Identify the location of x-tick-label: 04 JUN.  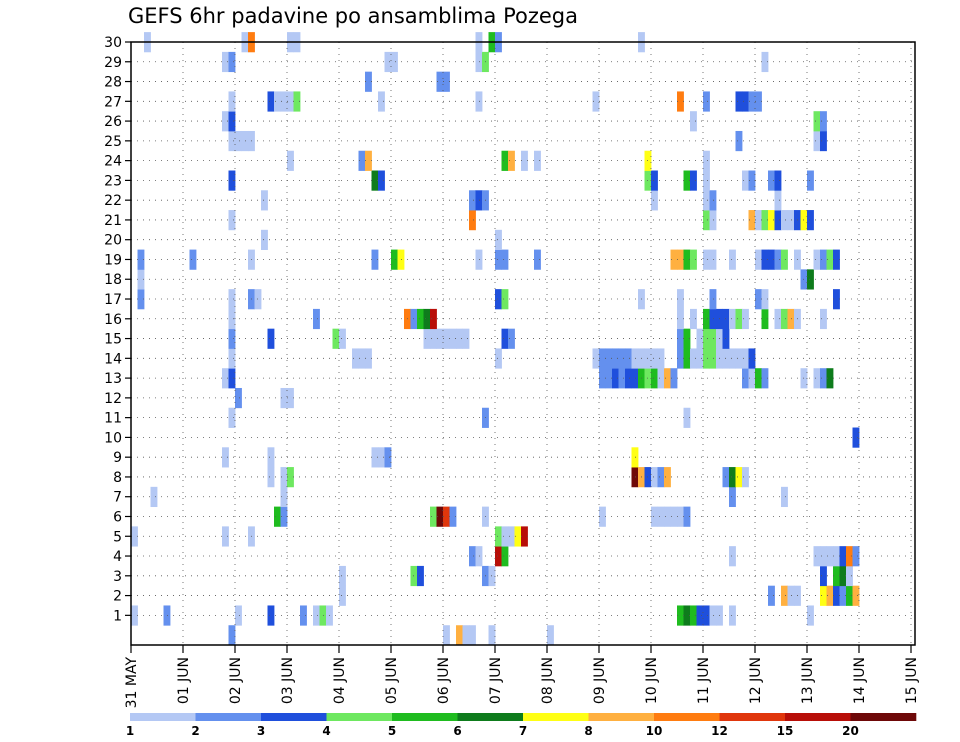
(340, 680).